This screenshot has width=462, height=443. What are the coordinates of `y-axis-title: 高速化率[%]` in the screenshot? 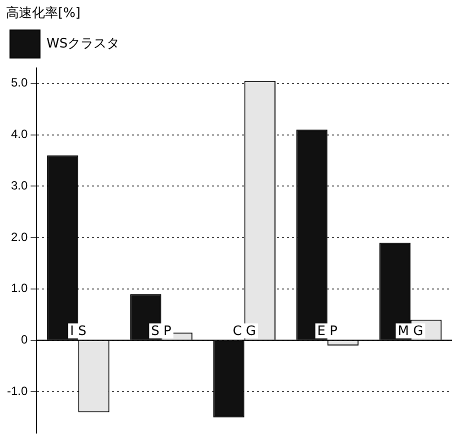 It's located at (43, 13).